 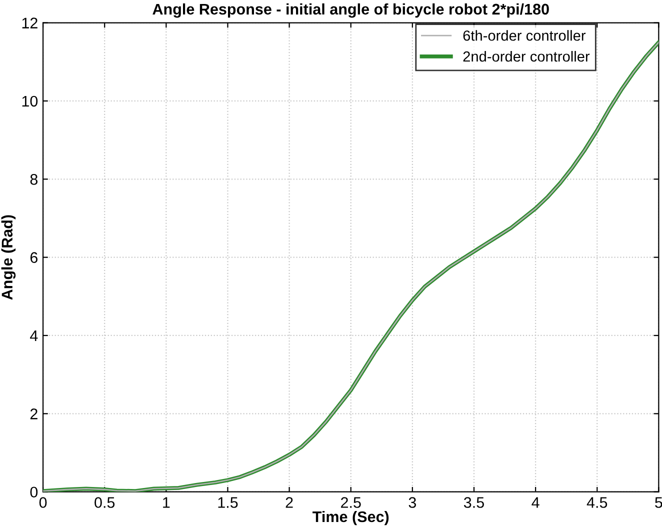 I want to click on legend-label: 6th-order controller, so click(x=524, y=35).